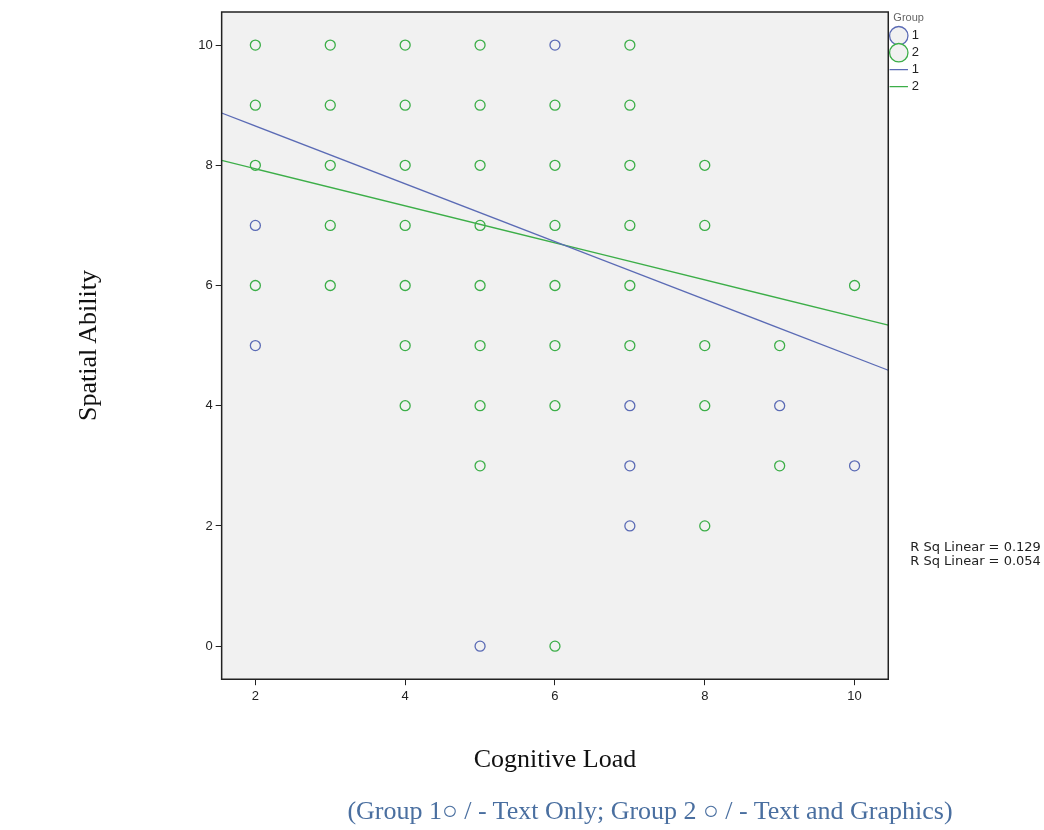  What do you see at coordinates (209, 285) in the screenshot?
I see `y-tick-label: 6` at bounding box center [209, 285].